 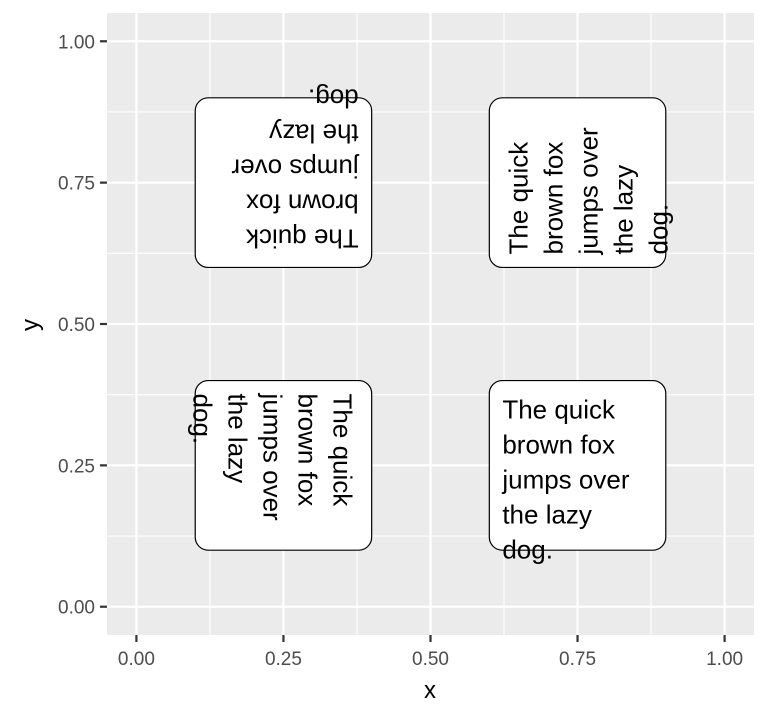 I want to click on x-tick-label: 0.00, so click(x=136, y=659).